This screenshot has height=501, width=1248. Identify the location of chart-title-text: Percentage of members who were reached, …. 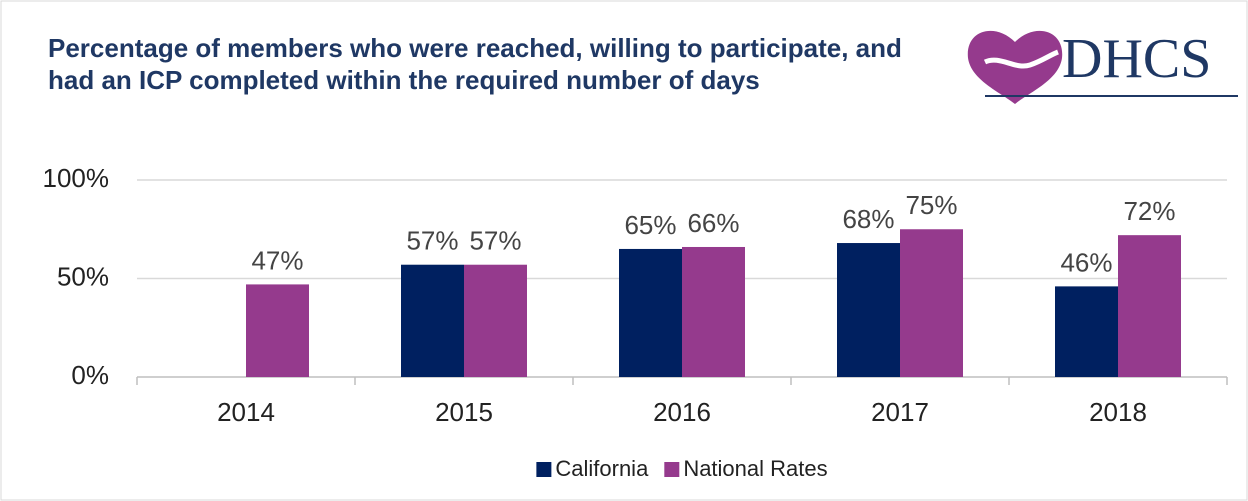
(475, 64).